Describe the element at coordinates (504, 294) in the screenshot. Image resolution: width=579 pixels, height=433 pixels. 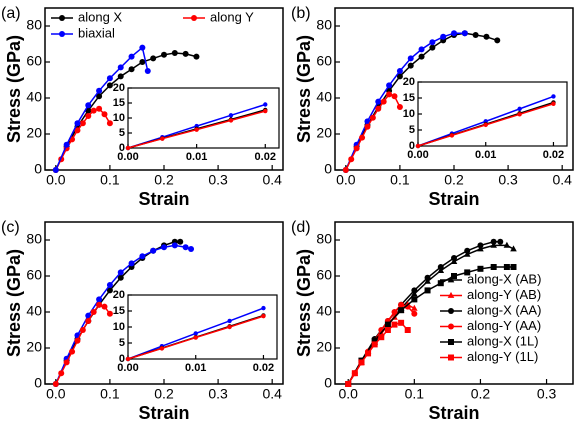
I see `legend-label: along-Y (AB)` at that location.